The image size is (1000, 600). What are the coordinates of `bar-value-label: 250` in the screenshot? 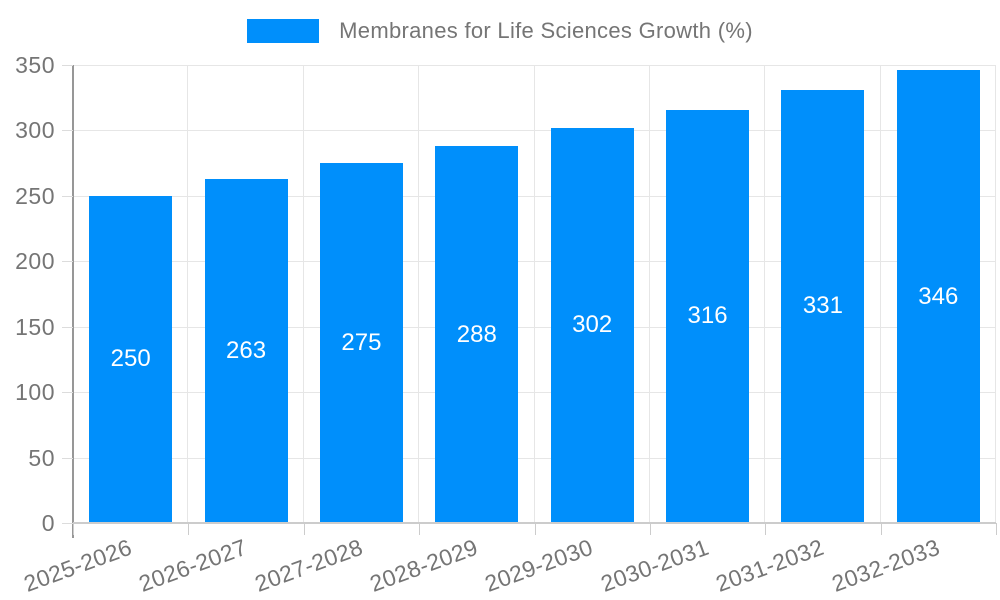 It's located at (130, 359).